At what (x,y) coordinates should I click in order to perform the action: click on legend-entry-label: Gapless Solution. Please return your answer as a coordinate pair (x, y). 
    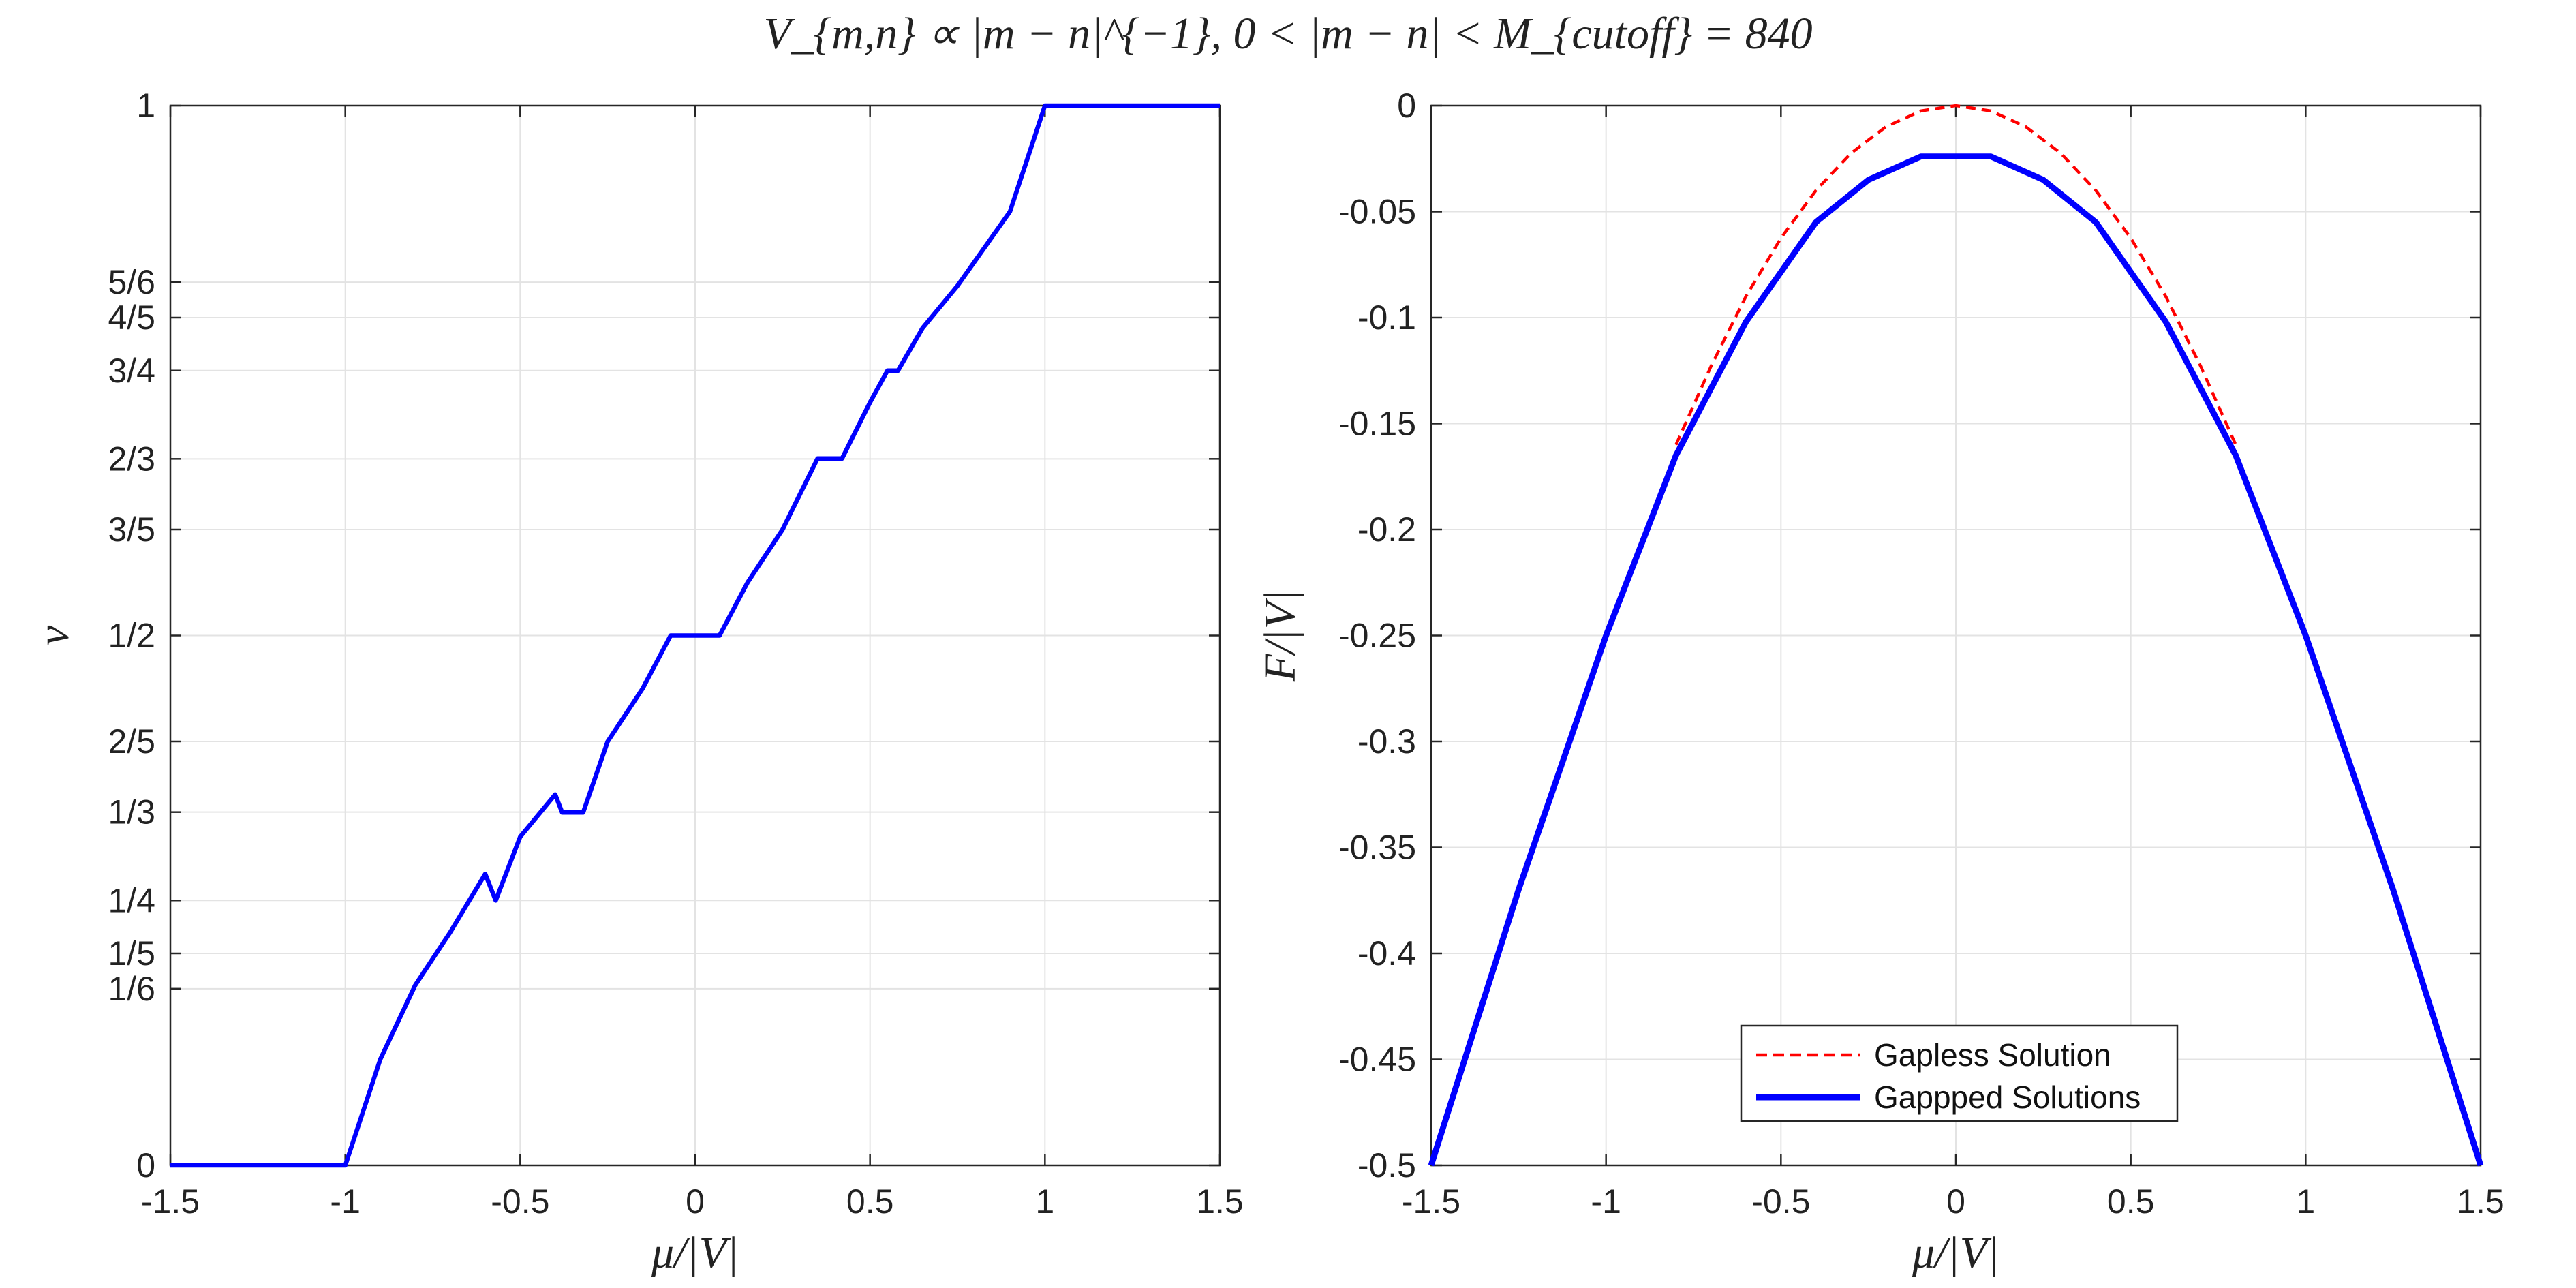
    Looking at the image, I should click on (1992, 1055).